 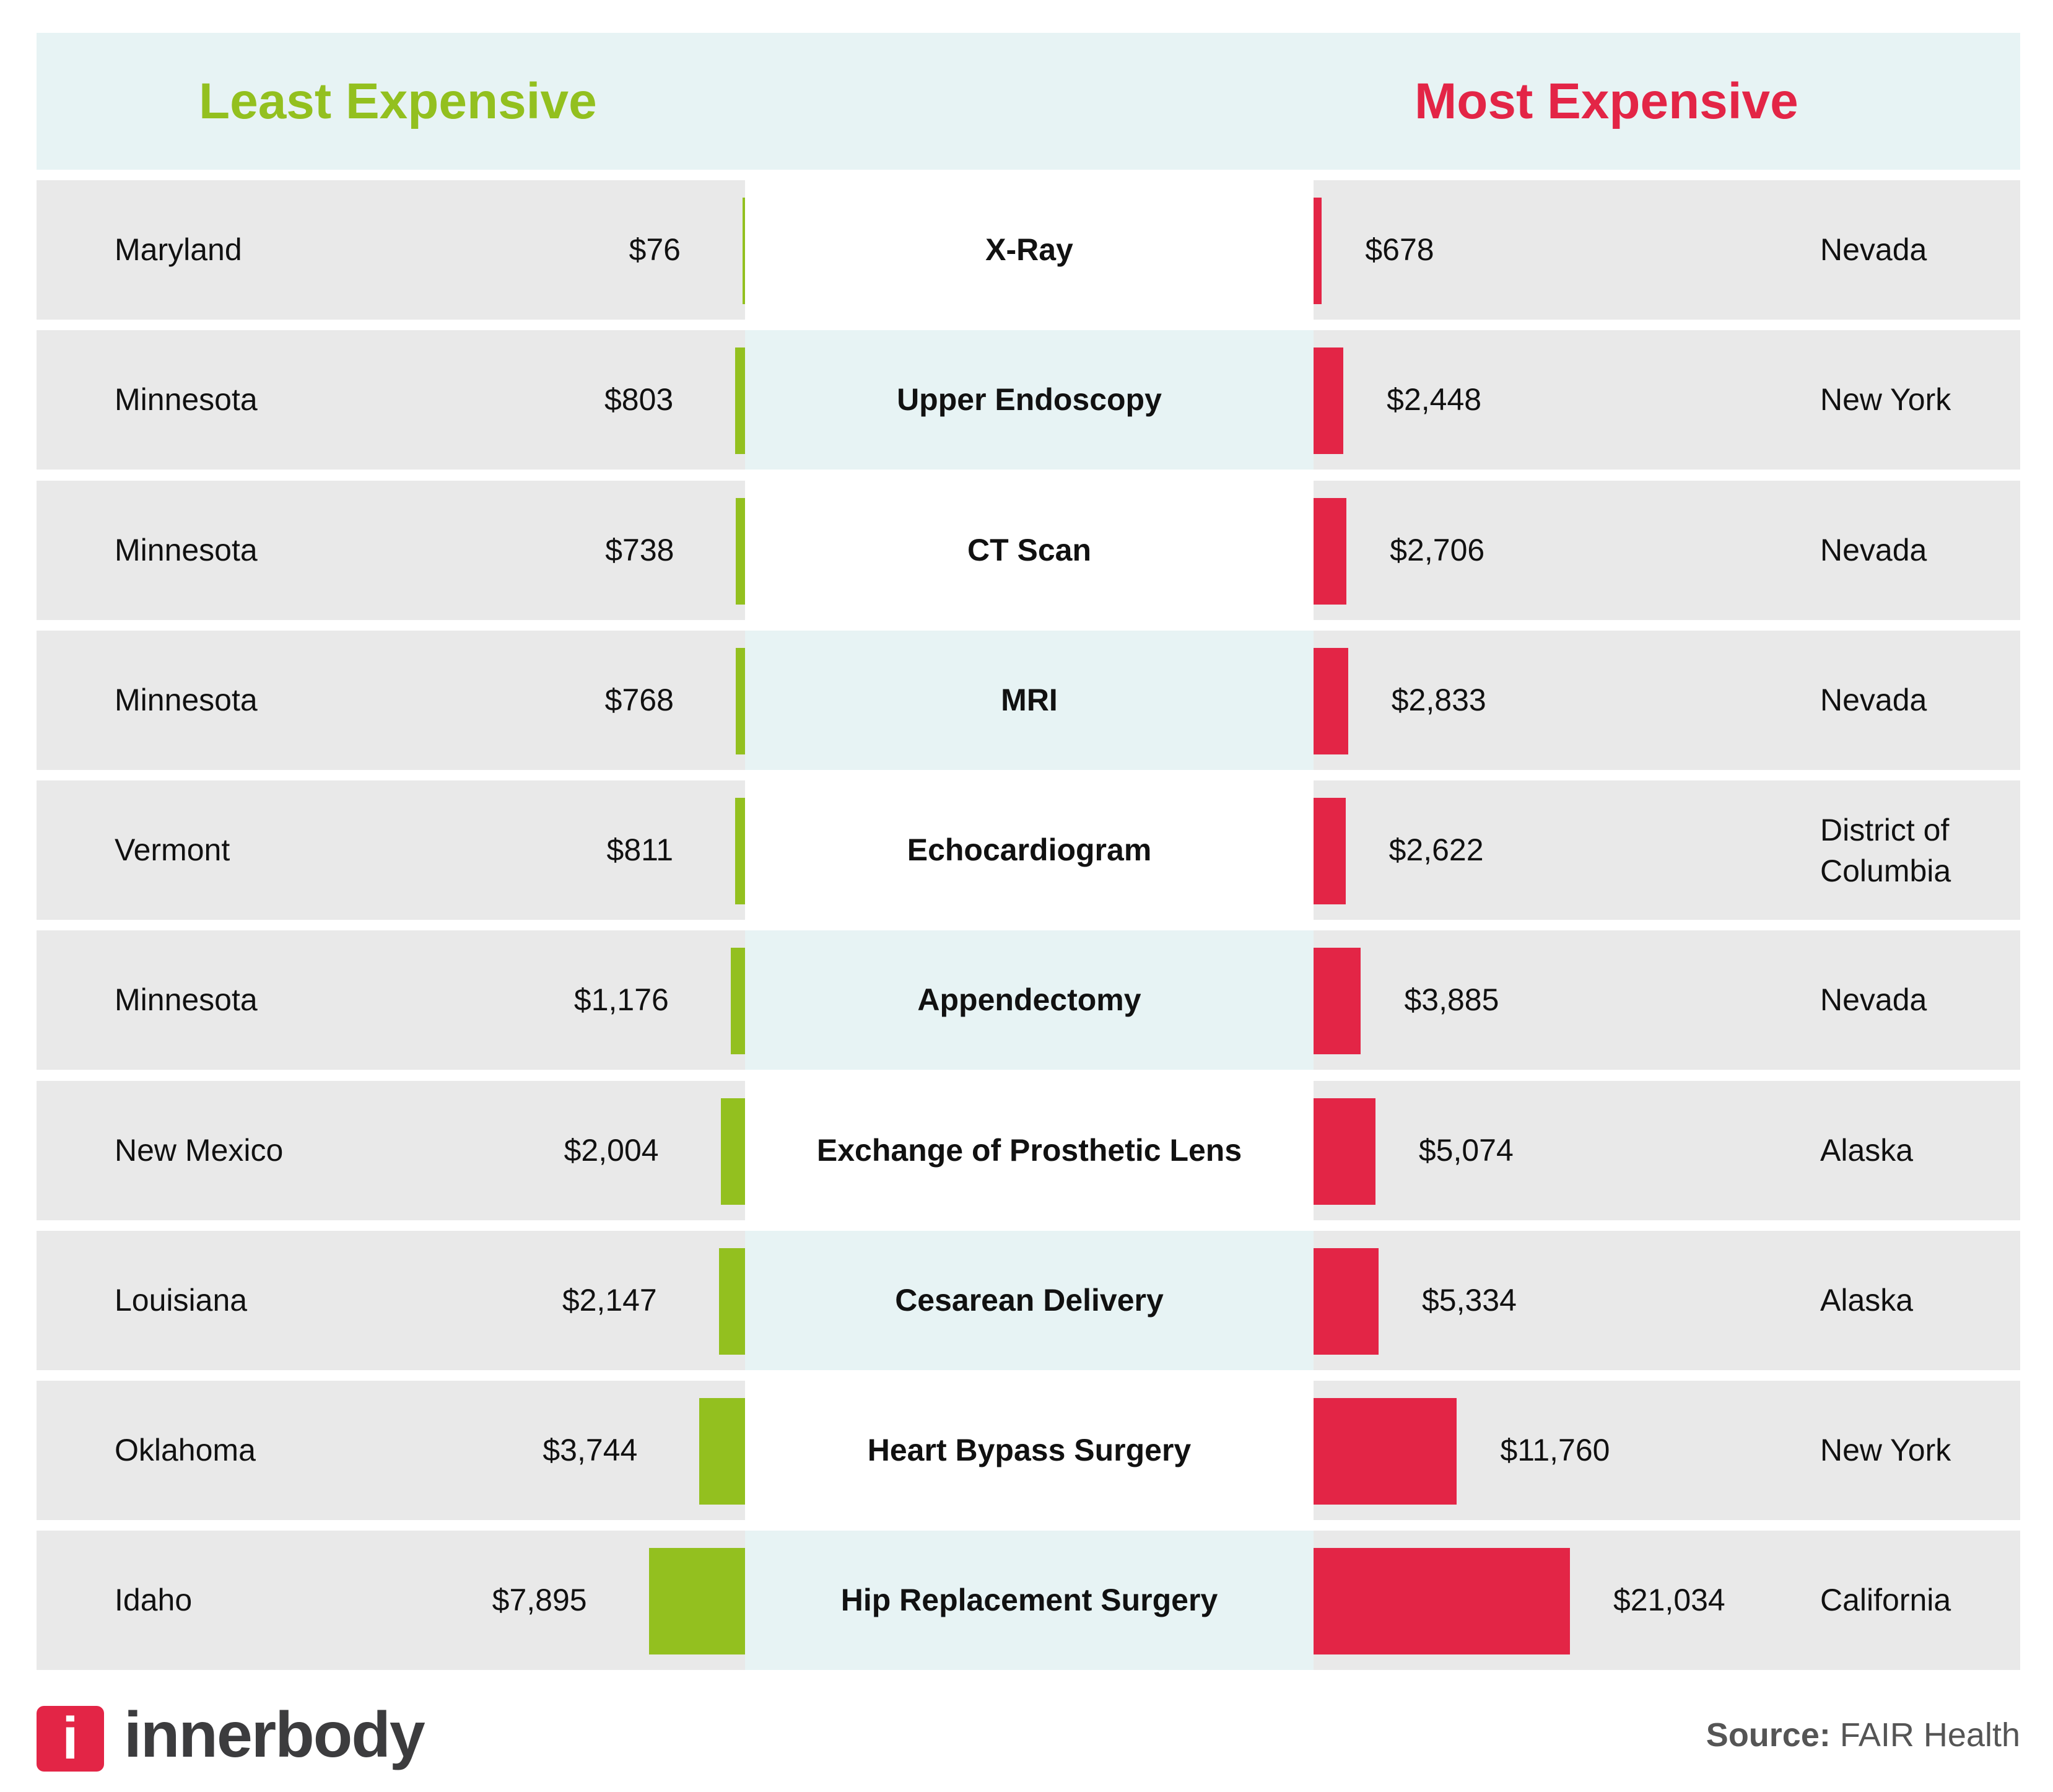 I want to click on most-panel: $2,448 New York, so click(x=1667, y=400).